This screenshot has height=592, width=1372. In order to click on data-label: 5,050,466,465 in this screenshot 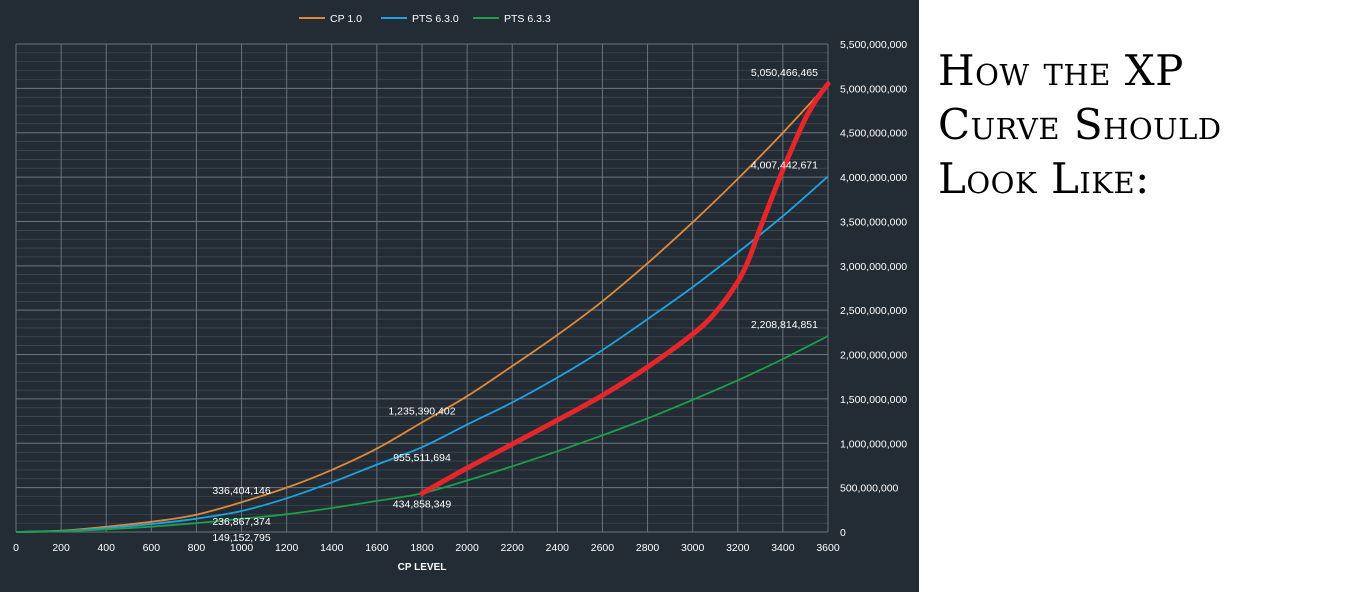, I will do `click(784, 73)`.